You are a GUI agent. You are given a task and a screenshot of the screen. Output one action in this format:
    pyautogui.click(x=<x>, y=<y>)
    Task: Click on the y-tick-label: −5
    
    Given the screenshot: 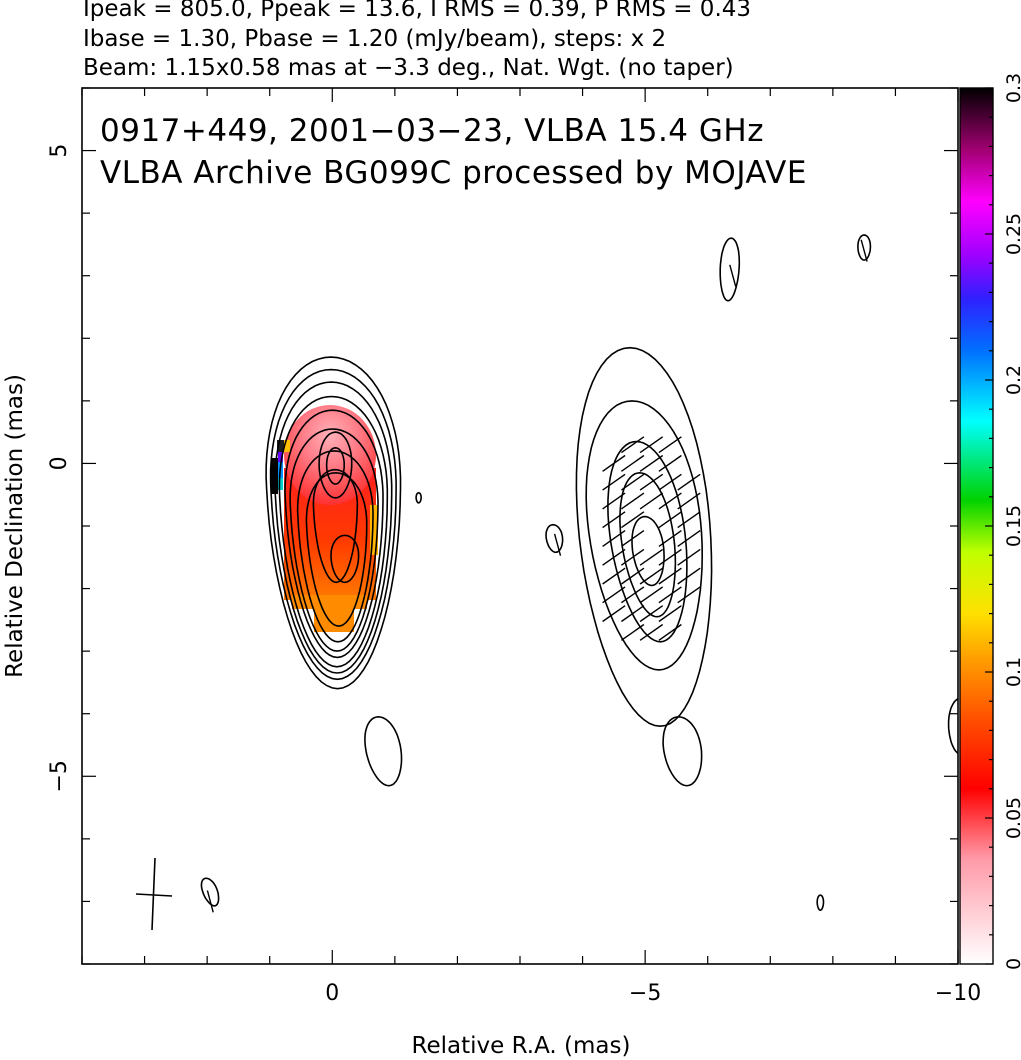 What is the action you would take?
    pyautogui.click(x=59, y=776)
    